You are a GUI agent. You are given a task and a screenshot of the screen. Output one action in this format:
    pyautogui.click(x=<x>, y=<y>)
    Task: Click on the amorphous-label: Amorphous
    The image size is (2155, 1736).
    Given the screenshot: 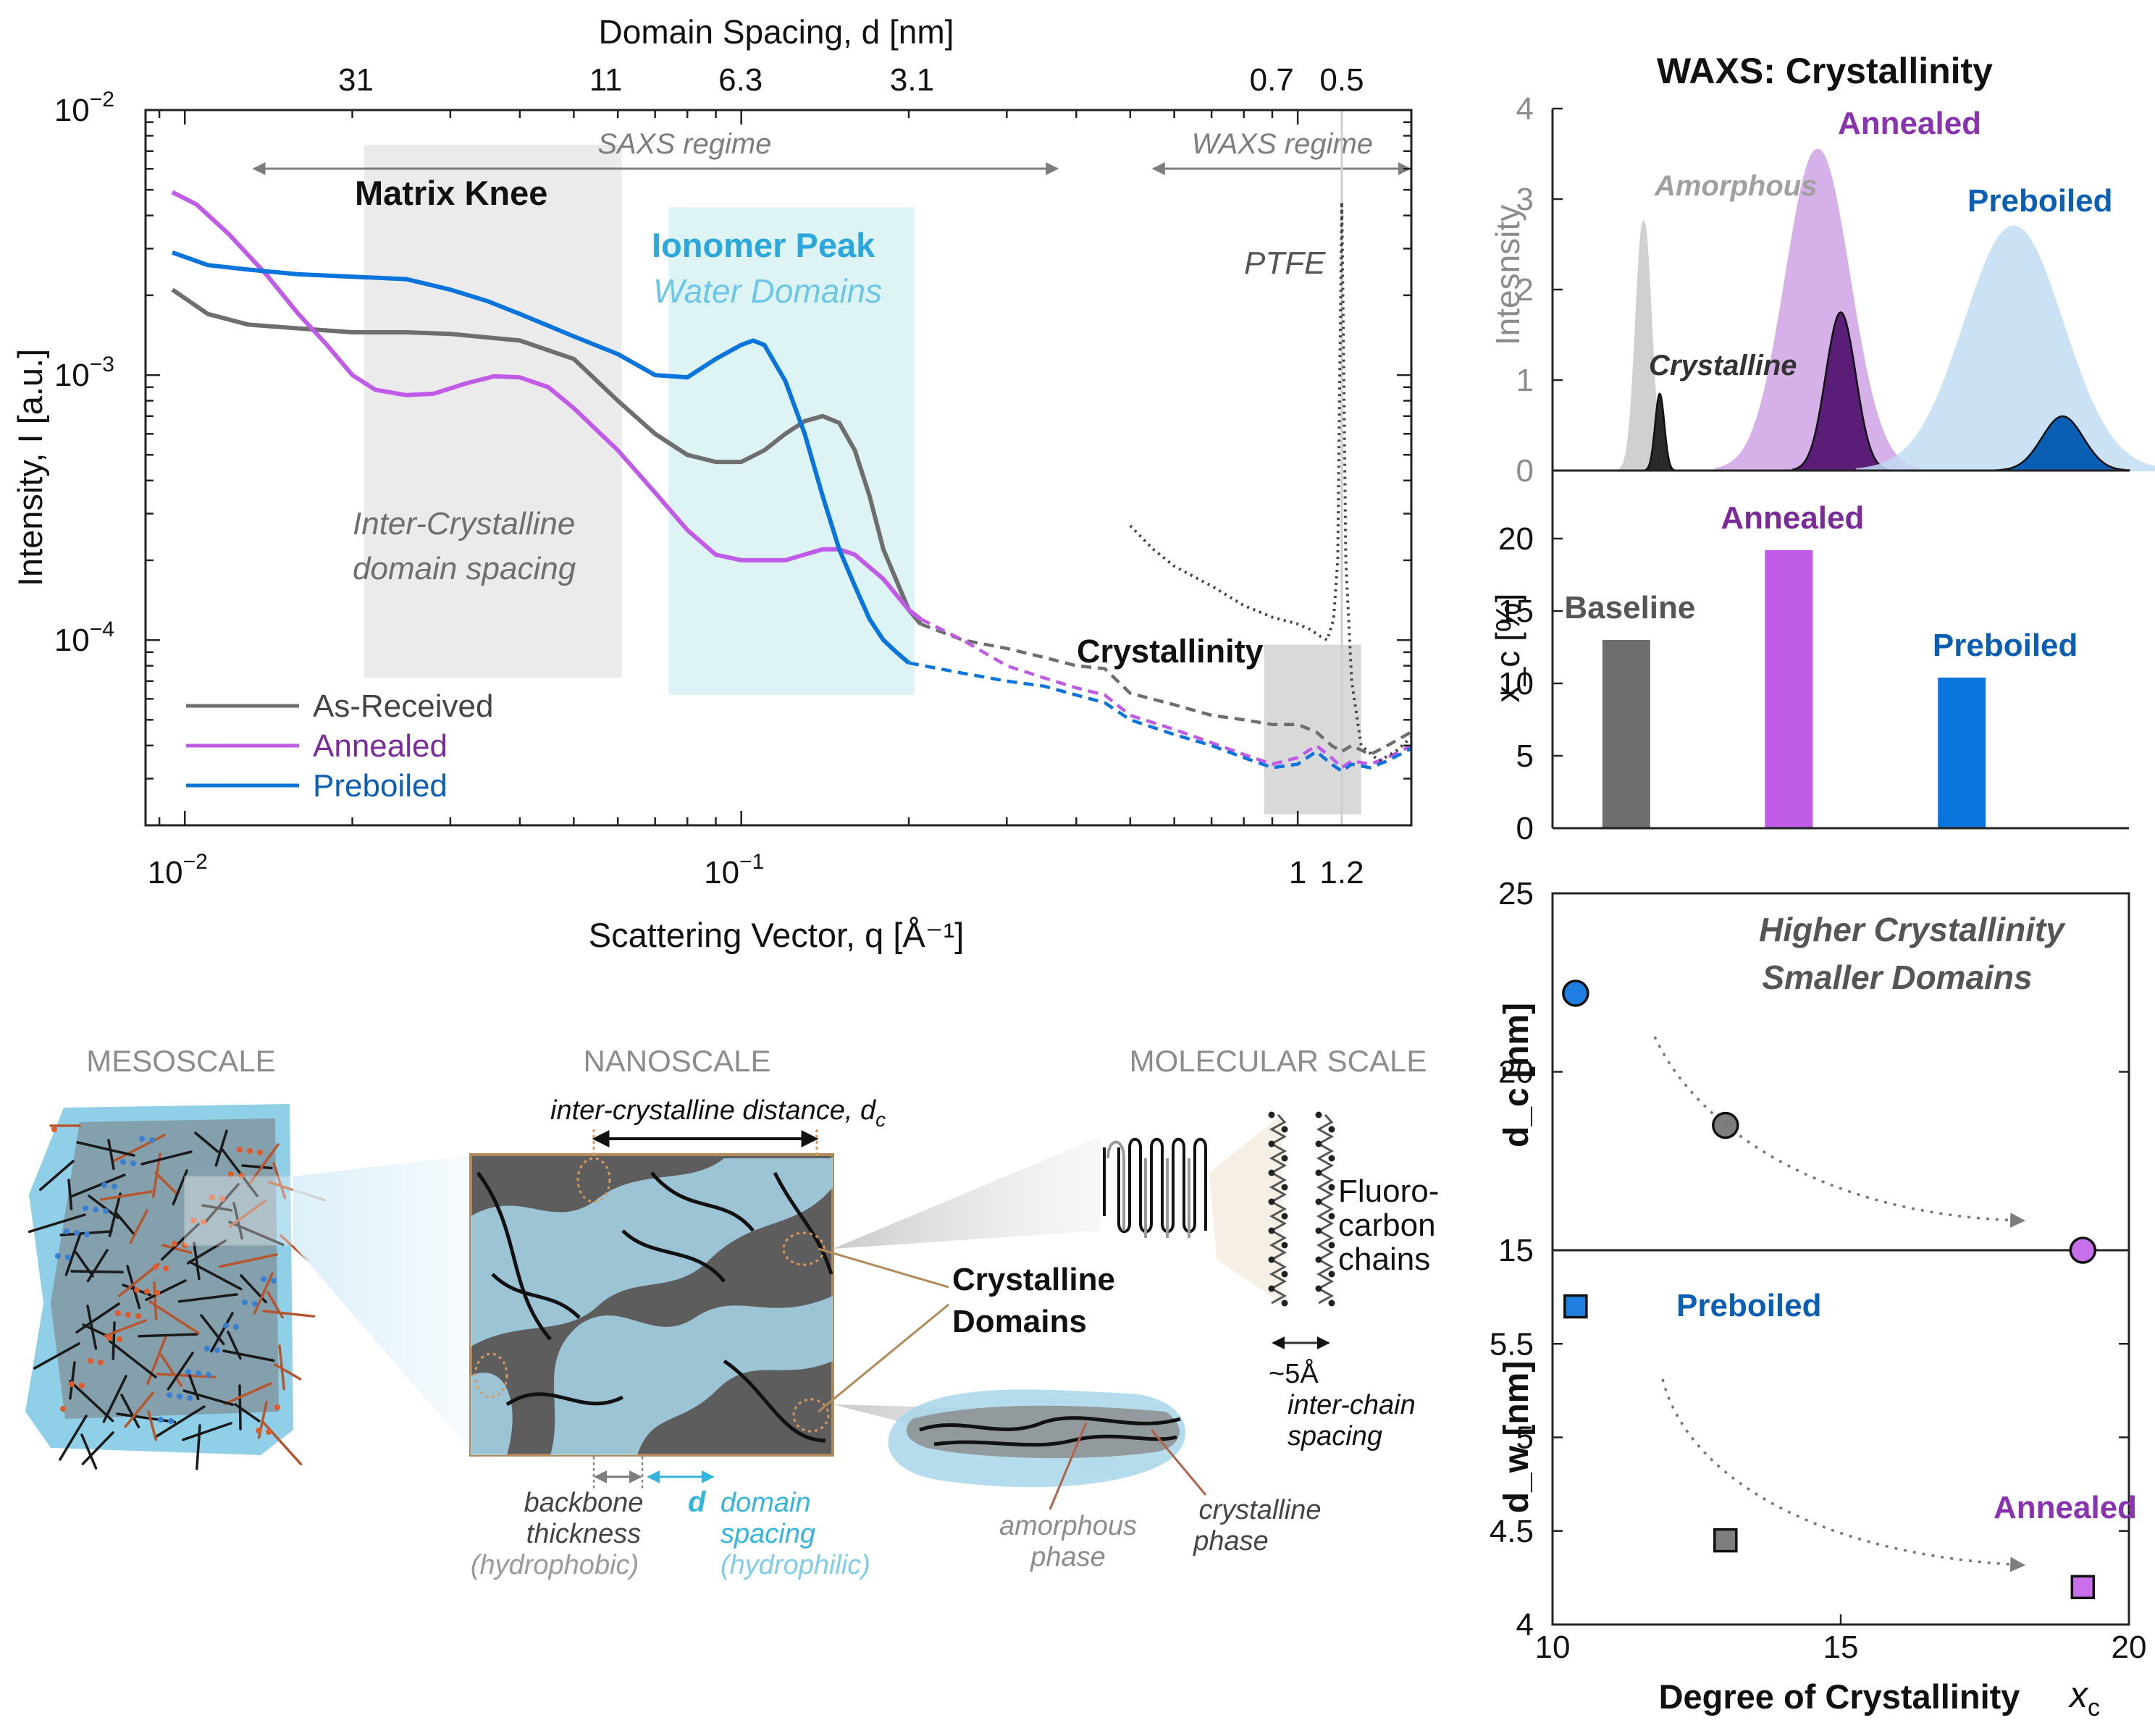 What is the action you would take?
    pyautogui.click(x=1735, y=186)
    